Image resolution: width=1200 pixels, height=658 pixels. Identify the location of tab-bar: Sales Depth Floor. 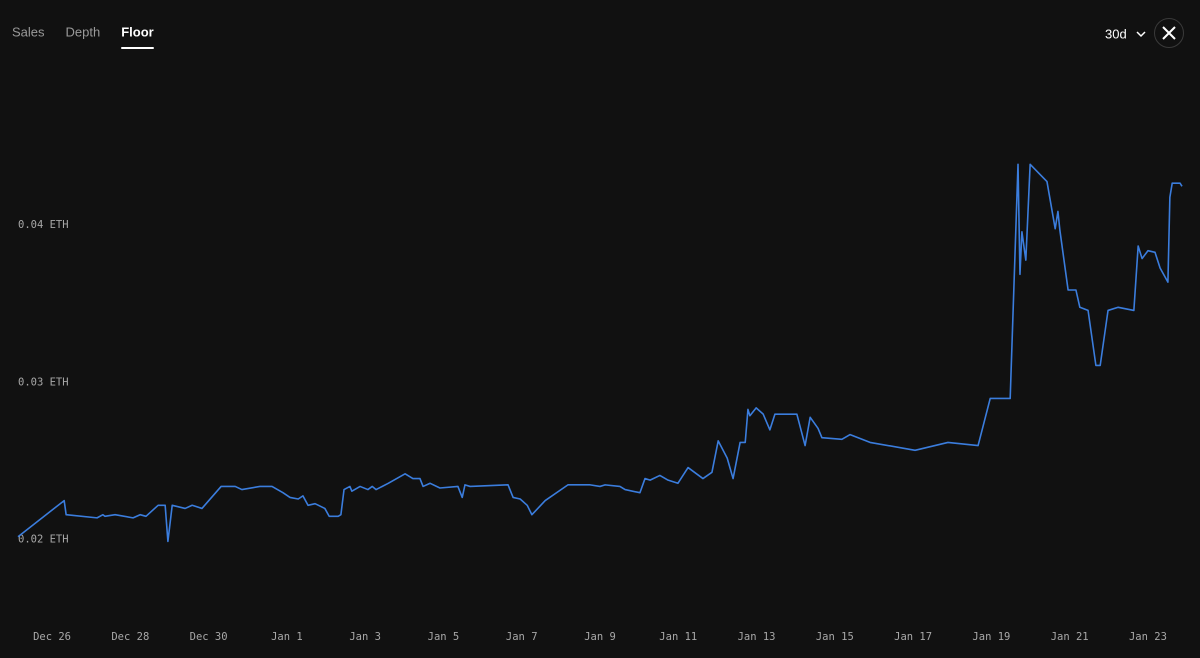
(83, 36).